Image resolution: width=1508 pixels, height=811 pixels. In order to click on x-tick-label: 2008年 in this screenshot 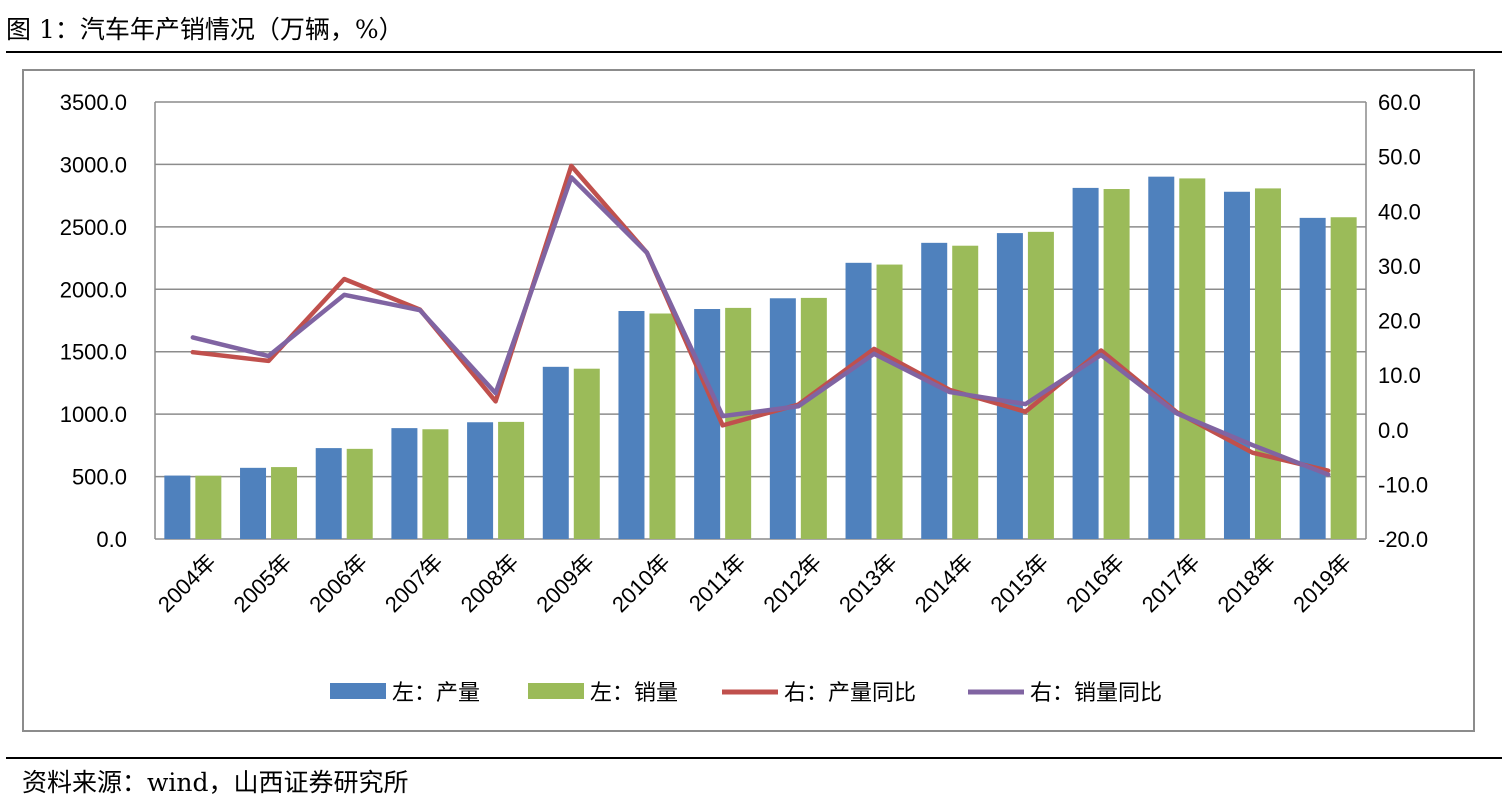, I will do `click(490, 583)`.